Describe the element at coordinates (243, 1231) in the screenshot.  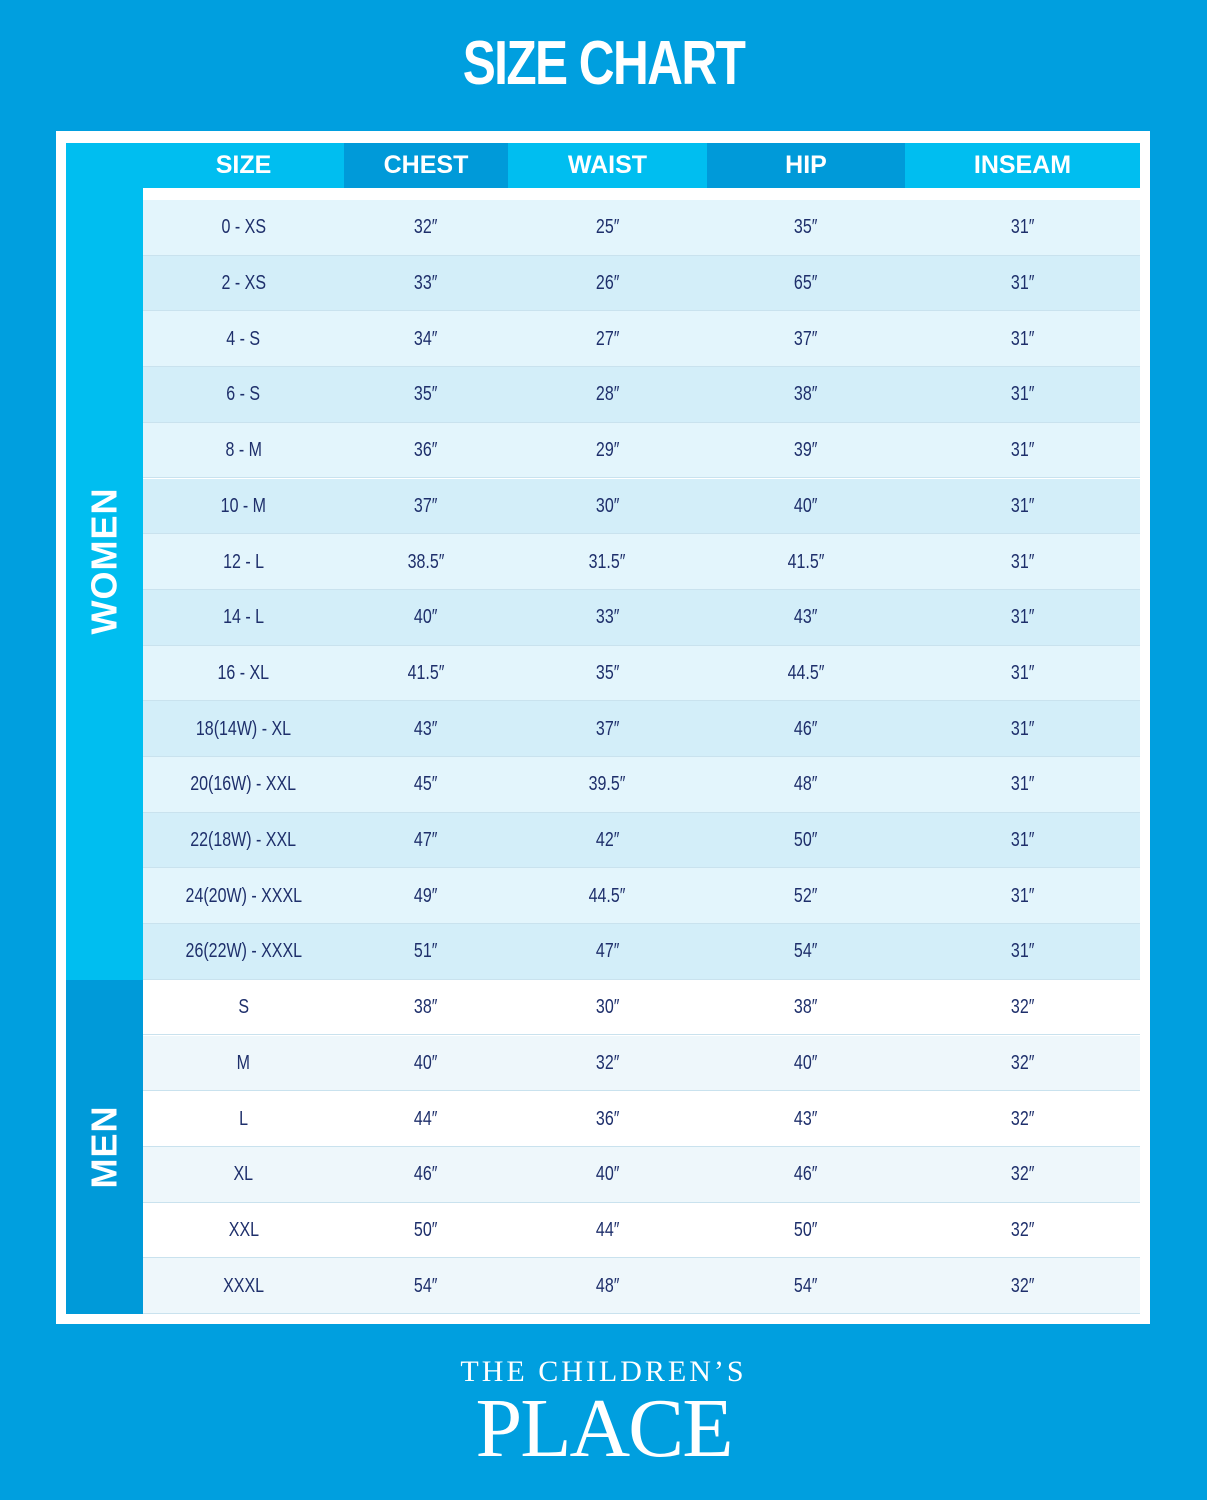
I see `table-cell: XXL` at that location.